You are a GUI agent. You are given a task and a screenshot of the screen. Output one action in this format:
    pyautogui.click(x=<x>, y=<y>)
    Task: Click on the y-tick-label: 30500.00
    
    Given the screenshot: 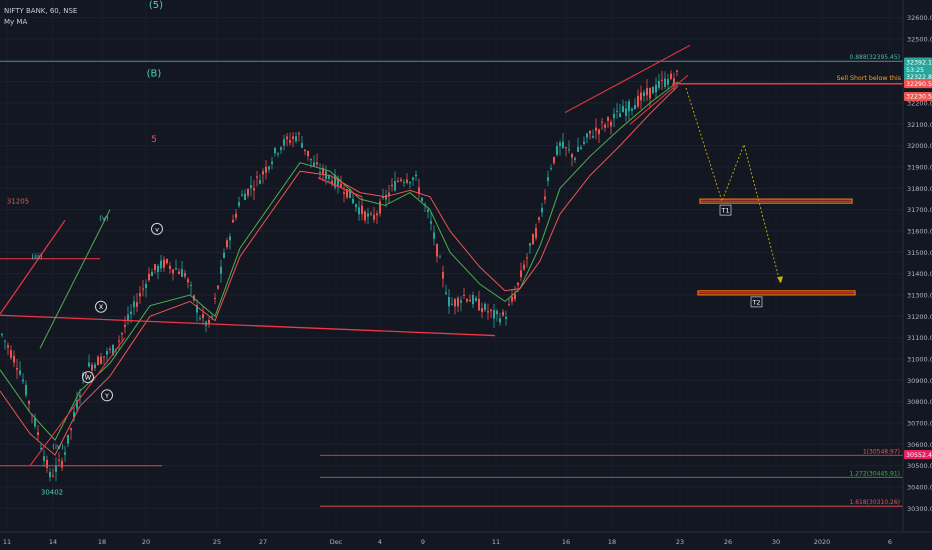 What is the action you would take?
    pyautogui.click(x=919, y=466)
    